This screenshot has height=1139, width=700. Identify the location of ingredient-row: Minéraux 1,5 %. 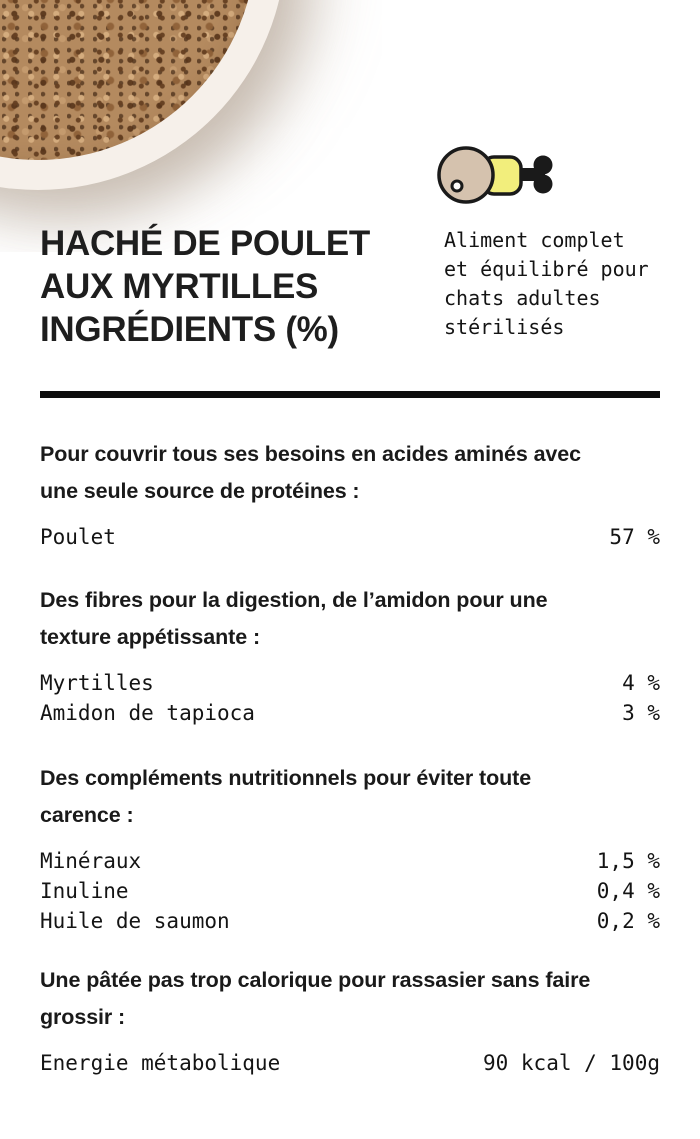
(350, 861).